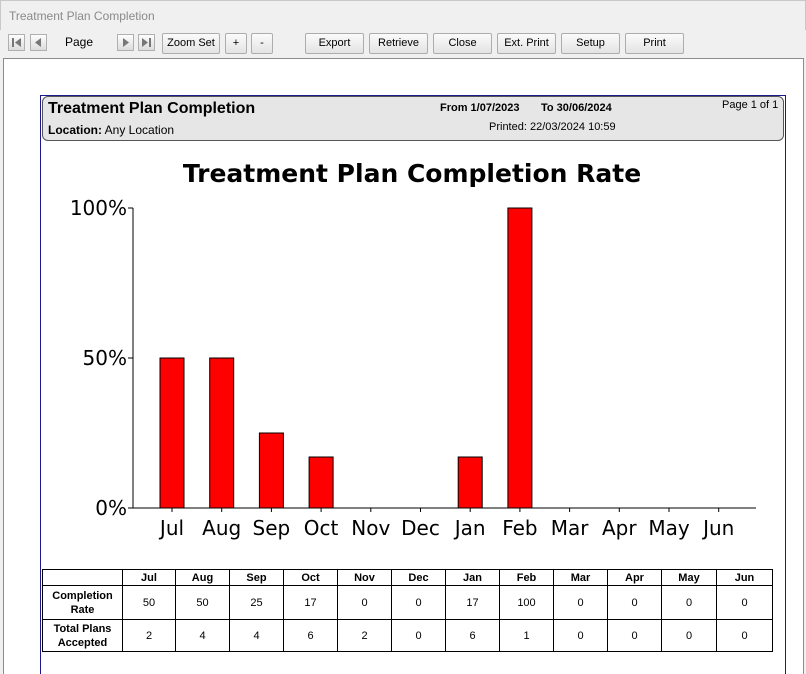  What do you see at coordinates (717, 528) in the screenshot?
I see `x-tick-label: Jun` at bounding box center [717, 528].